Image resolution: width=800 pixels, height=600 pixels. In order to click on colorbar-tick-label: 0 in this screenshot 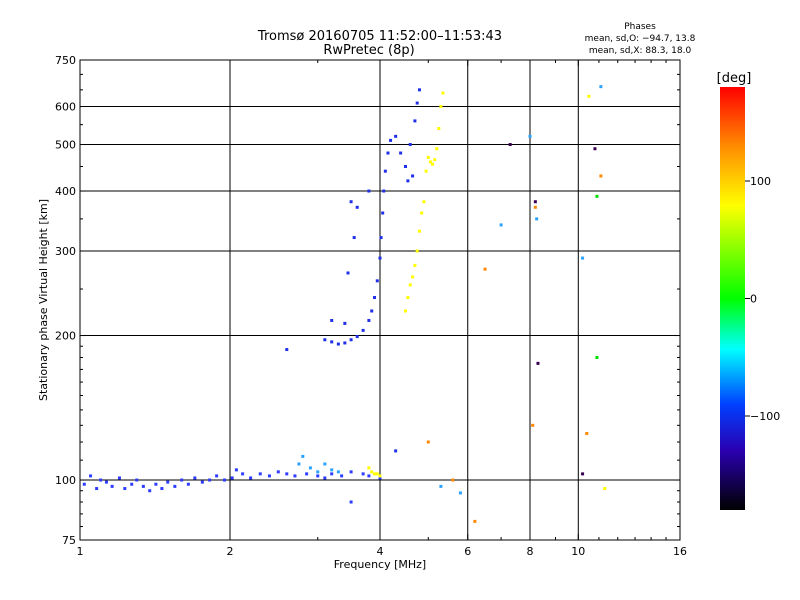, I will do `click(753, 299)`.